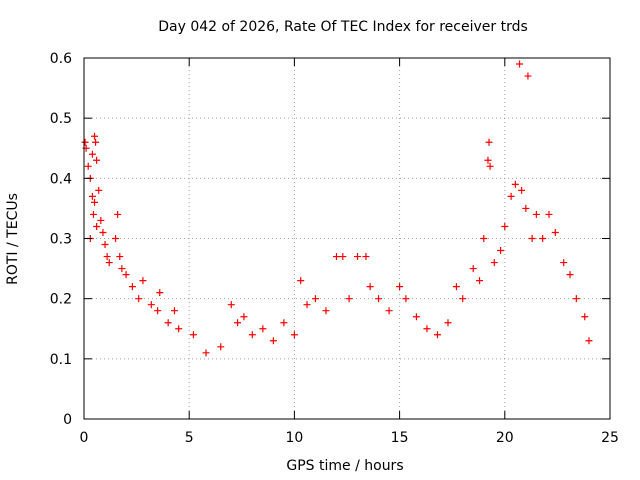 The height and width of the screenshot is (480, 640). Describe the element at coordinates (294, 438) in the screenshot. I see `x-tick-label: 10` at that location.